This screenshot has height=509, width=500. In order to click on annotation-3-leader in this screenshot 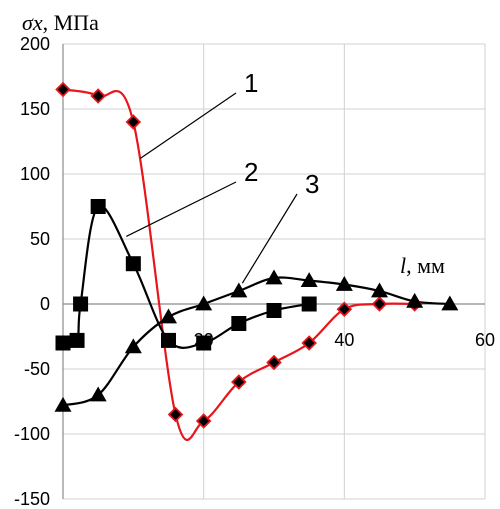, I will do `click(269, 238)`.